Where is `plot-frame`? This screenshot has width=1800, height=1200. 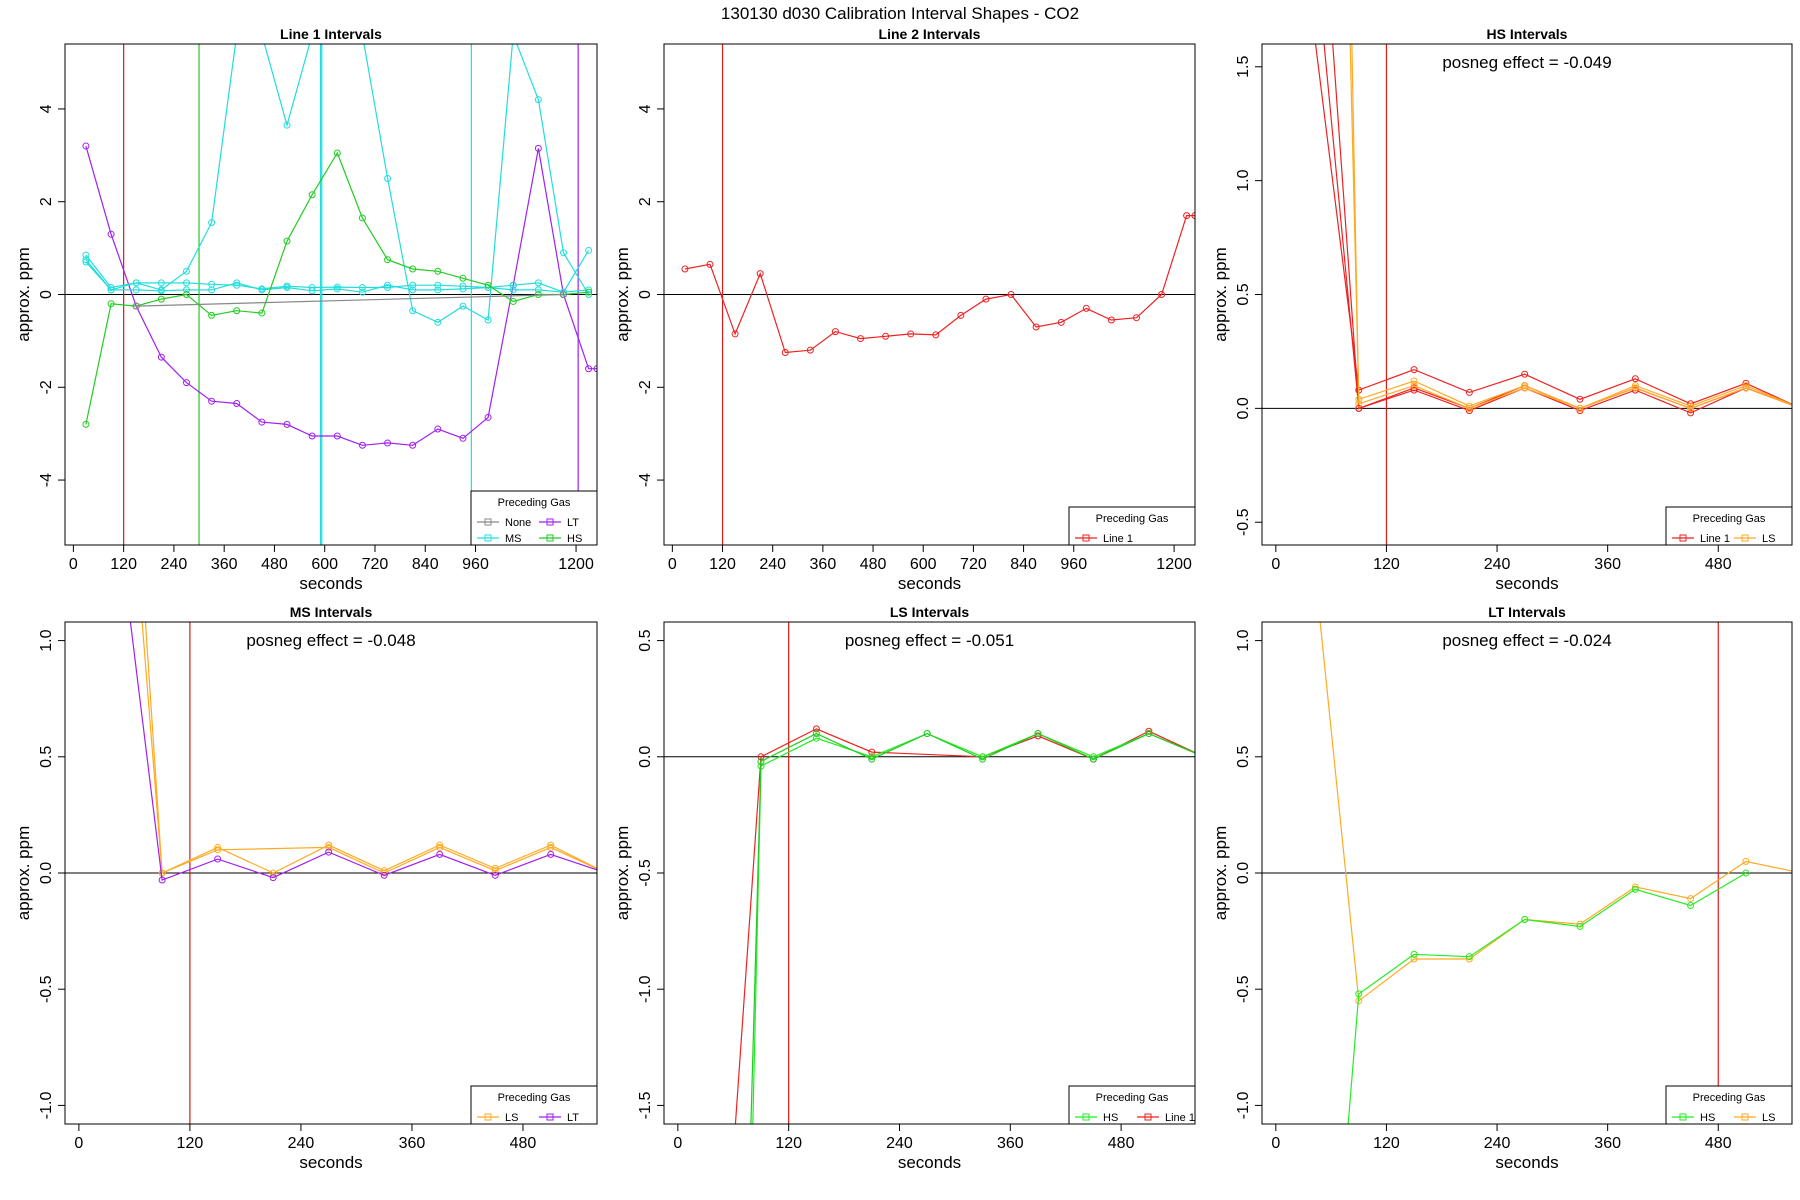 plot-frame is located at coordinates (929, 873).